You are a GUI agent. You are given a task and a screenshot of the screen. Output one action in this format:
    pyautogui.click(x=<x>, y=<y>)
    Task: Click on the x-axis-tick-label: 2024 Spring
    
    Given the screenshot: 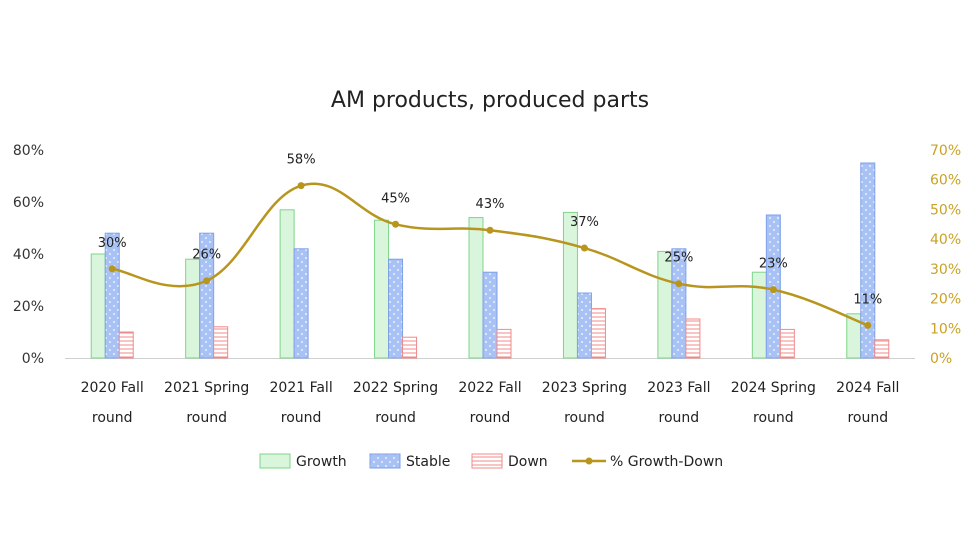 What is the action you would take?
    pyautogui.click(x=773, y=388)
    